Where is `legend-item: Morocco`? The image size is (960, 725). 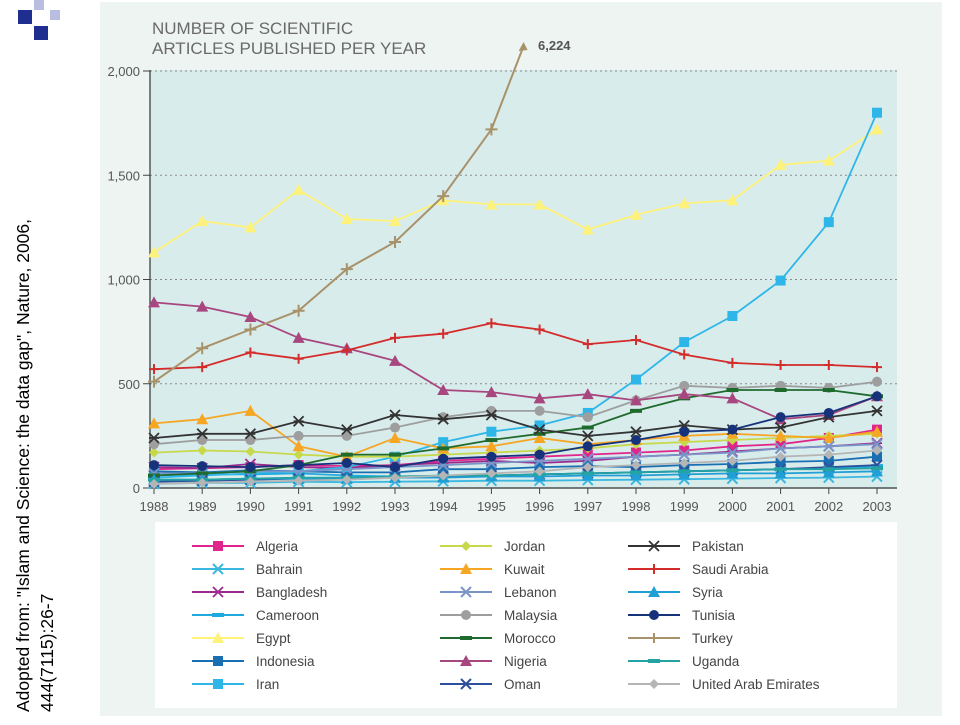
legend-item: Morocco is located at coordinates (498, 638).